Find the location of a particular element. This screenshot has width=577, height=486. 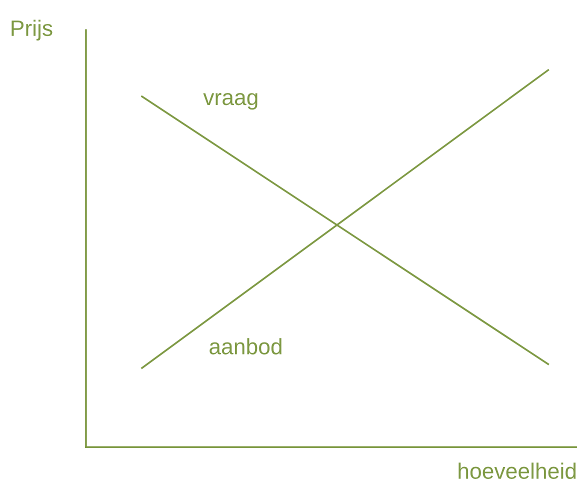

series-label: aanbod is located at coordinates (246, 346).